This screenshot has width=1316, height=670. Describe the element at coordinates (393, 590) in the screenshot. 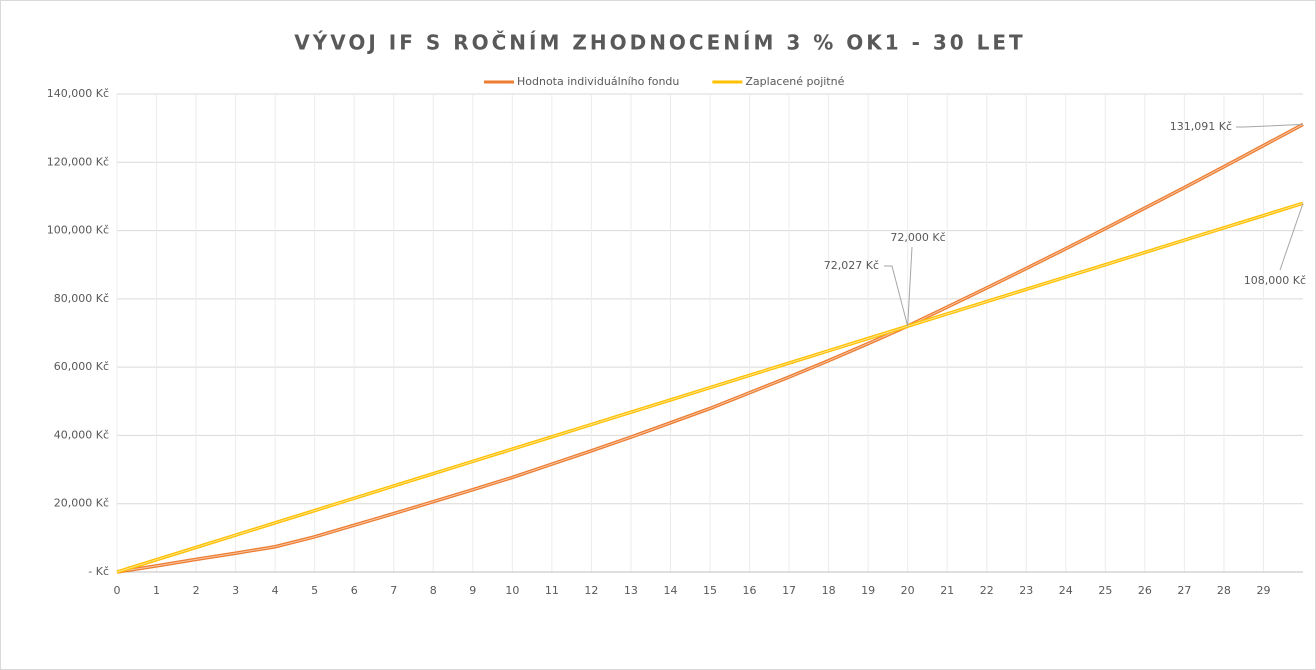

I see `x-tick-label: 7` at that location.